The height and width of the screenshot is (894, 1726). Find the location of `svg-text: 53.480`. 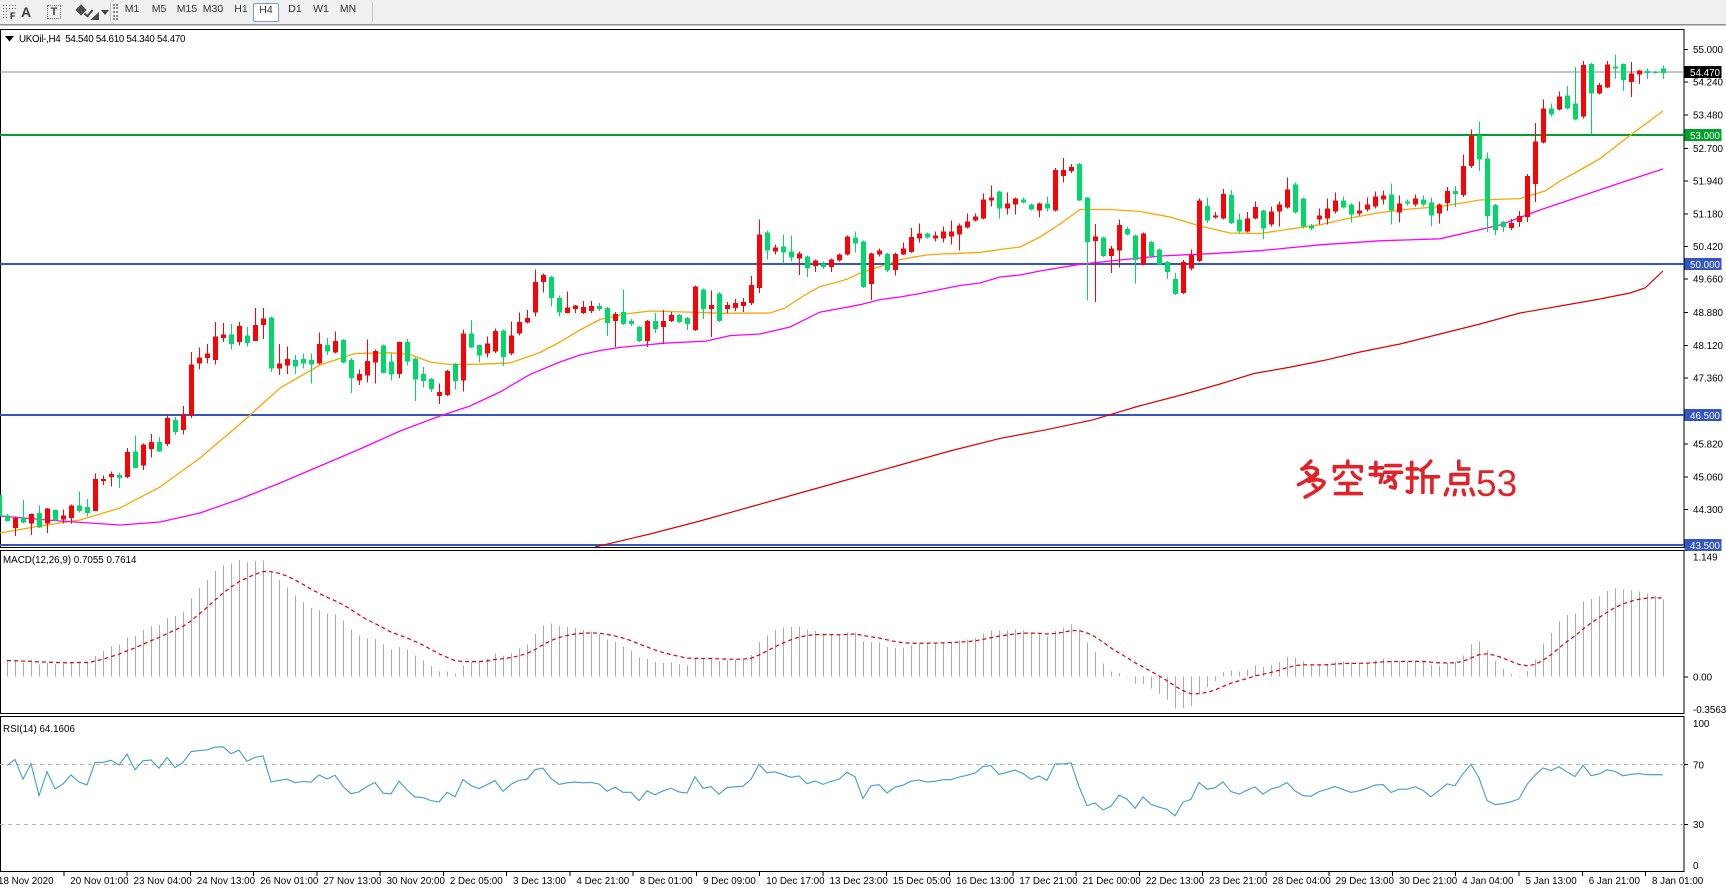

svg-text: 53.480 is located at coordinates (1708, 115).